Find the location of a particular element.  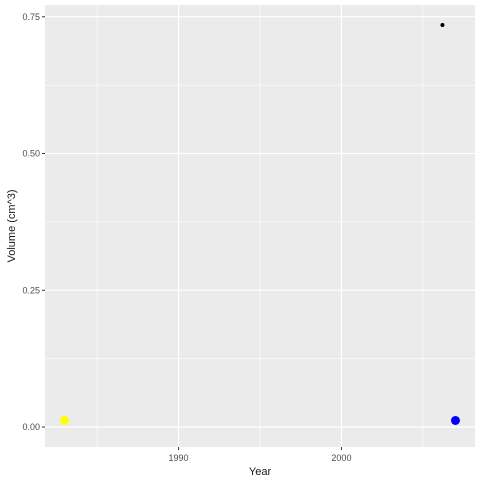

y-tick-label: 0.75 is located at coordinates (31, 17).